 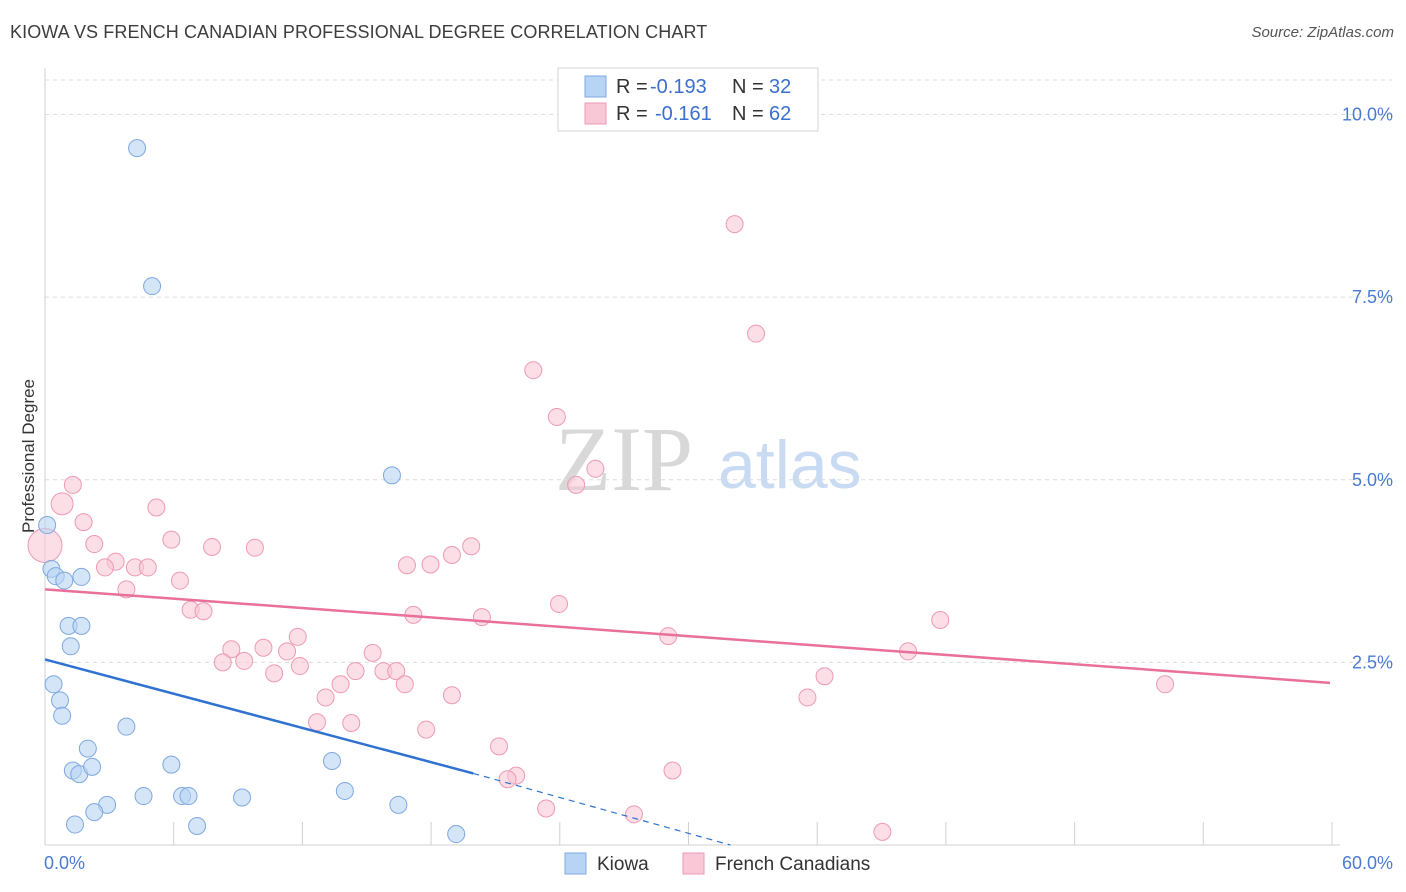 I want to click on x-tick-label-max: 60.0%, so click(x=1367, y=863).